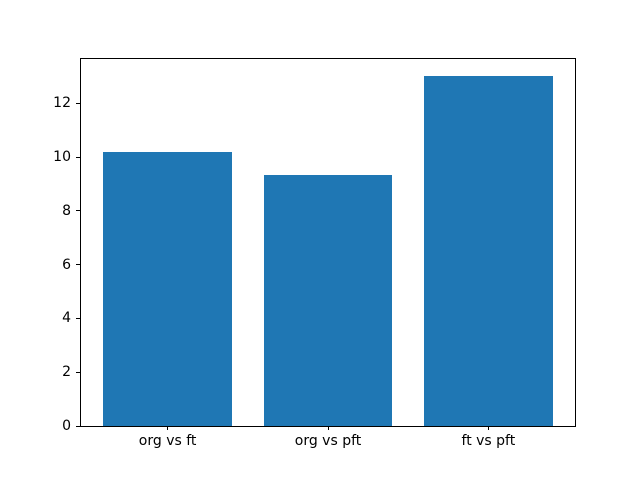  I want to click on bar-org-vs-pft, so click(328, 300).